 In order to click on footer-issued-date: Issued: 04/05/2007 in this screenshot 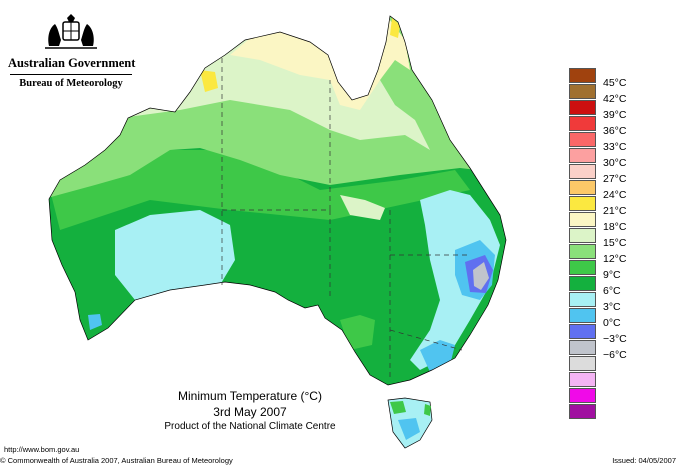, I will do `click(644, 460)`.